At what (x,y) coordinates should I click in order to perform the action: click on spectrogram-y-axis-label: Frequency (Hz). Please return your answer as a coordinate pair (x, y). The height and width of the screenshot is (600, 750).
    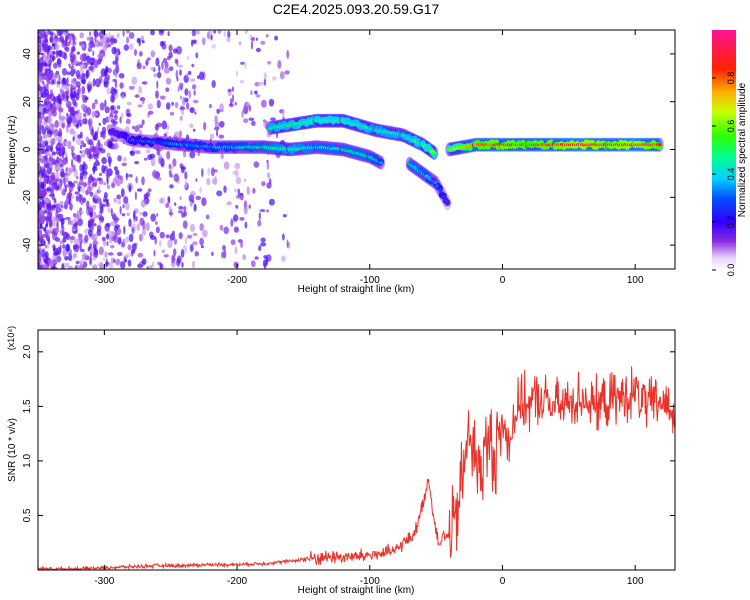
    Looking at the image, I should click on (12, 150).